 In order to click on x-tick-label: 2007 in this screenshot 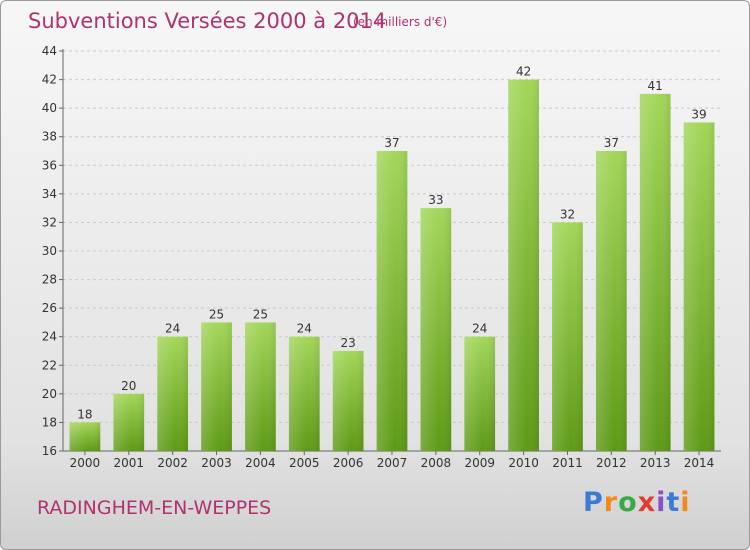, I will do `click(392, 463)`.